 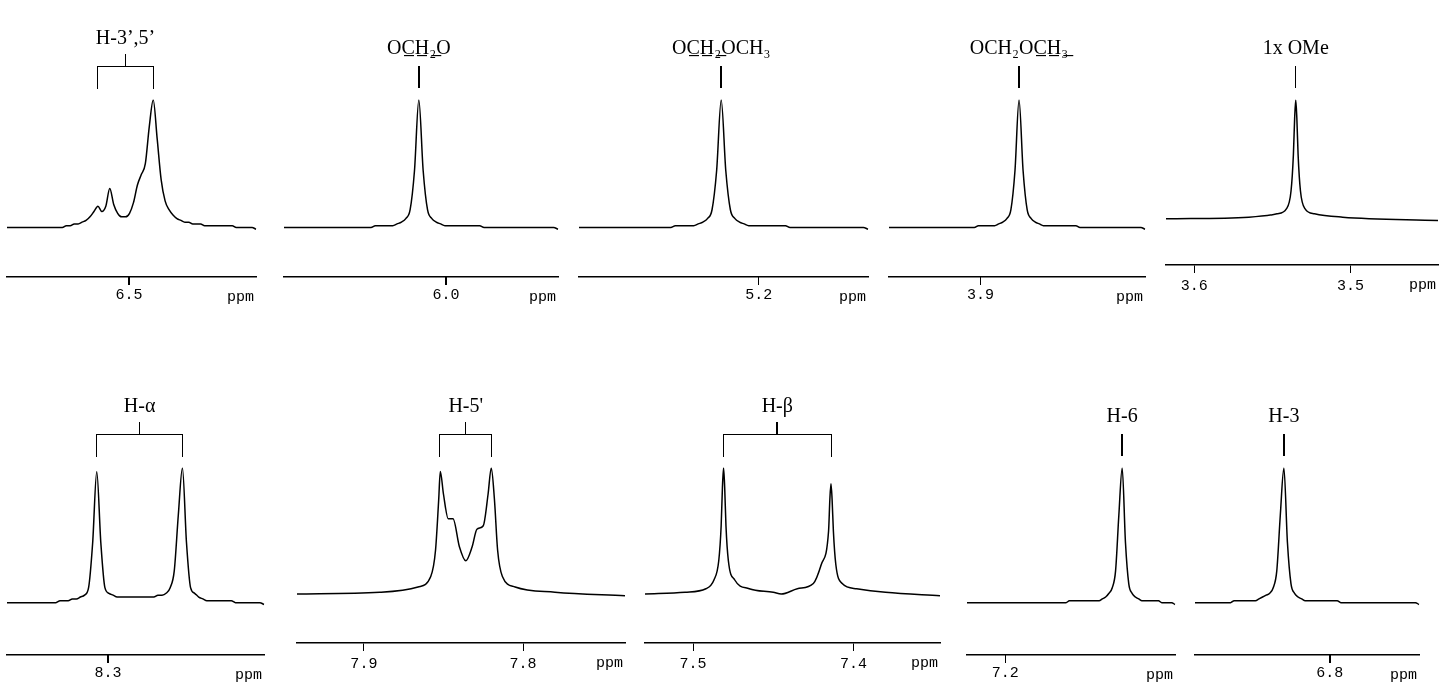 I want to click on chart-title: OC̲H̲₂̲OCH₃, so click(x=721, y=47).